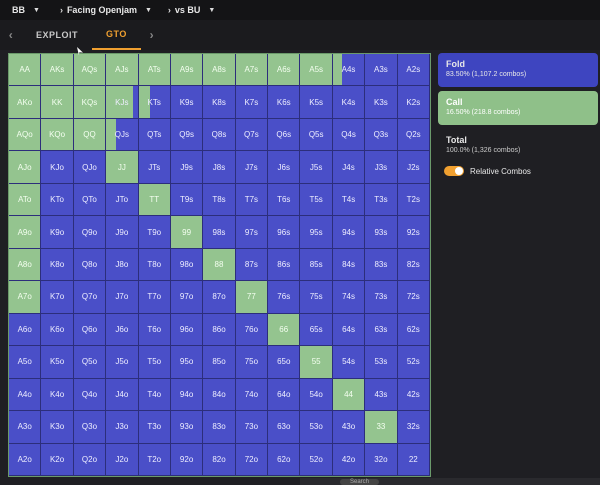 The height and width of the screenshot is (485, 600). I want to click on position-selector: BB ▼, so click(26, 10).